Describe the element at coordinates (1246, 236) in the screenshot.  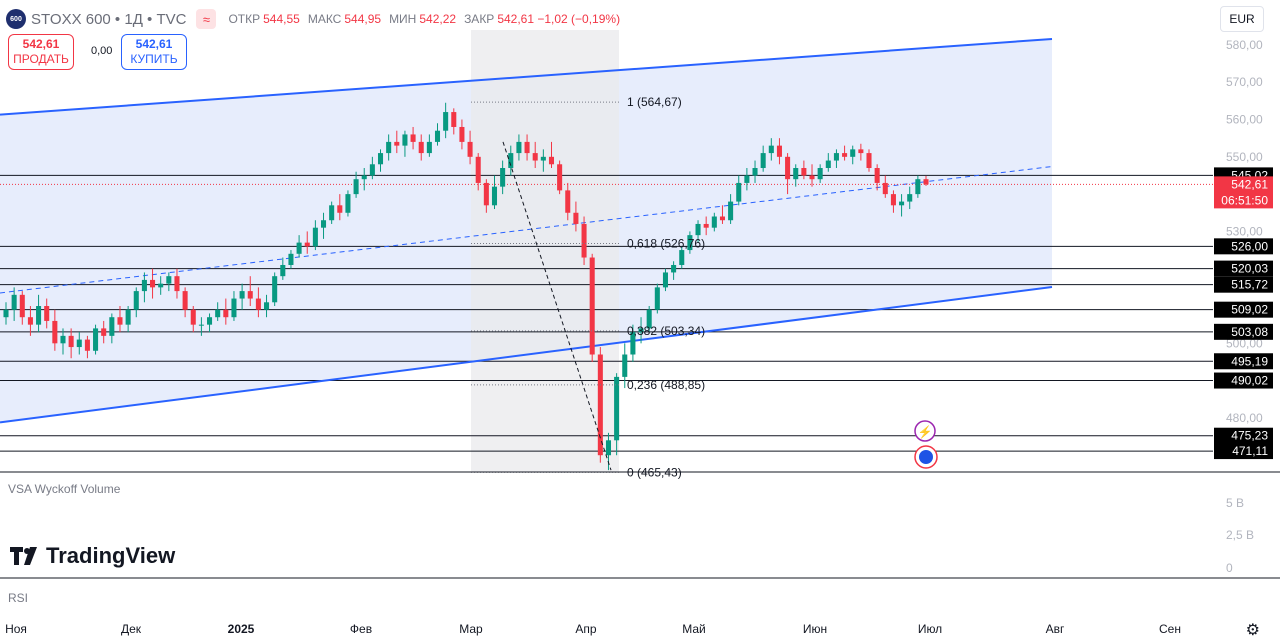
I see `price-axis` at that location.